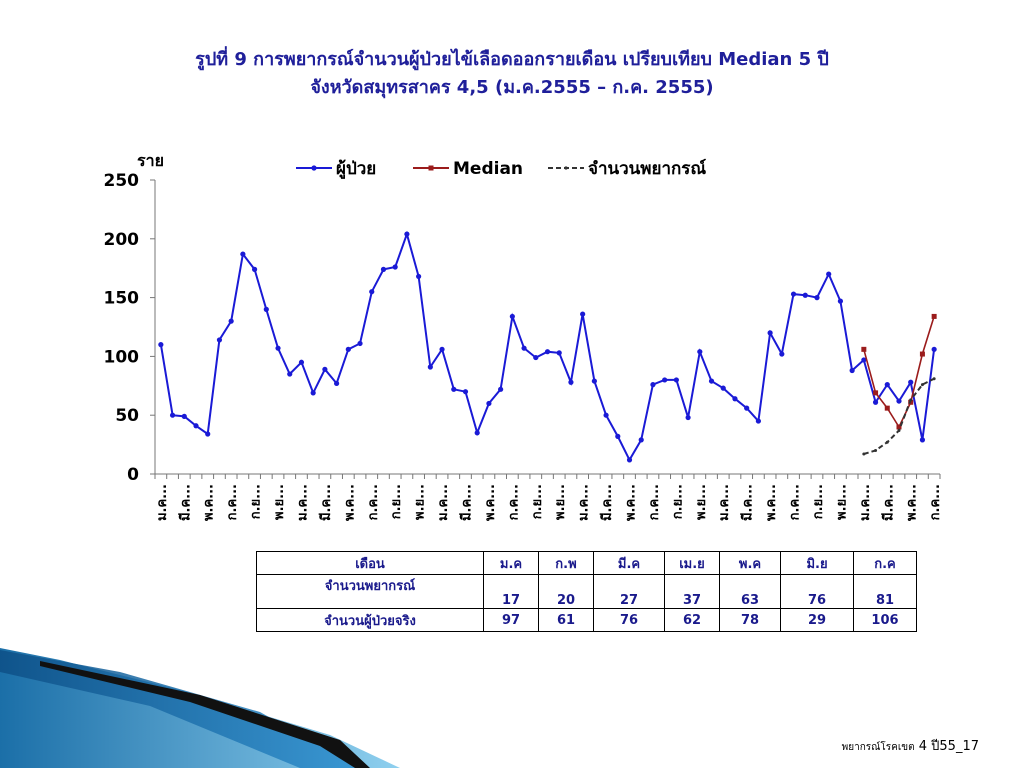 The height and width of the screenshot is (768, 1024). I want to click on table-header-cell: เดือน, so click(370, 563).